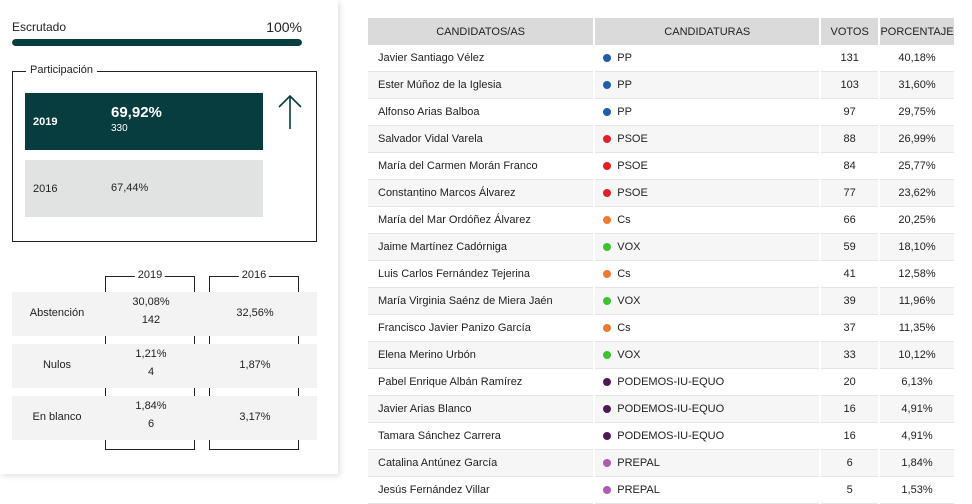 The width and height of the screenshot is (972, 504). What do you see at coordinates (255, 417) in the screenshot?
I see `stat-previous-pct: 3,17%` at bounding box center [255, 417].